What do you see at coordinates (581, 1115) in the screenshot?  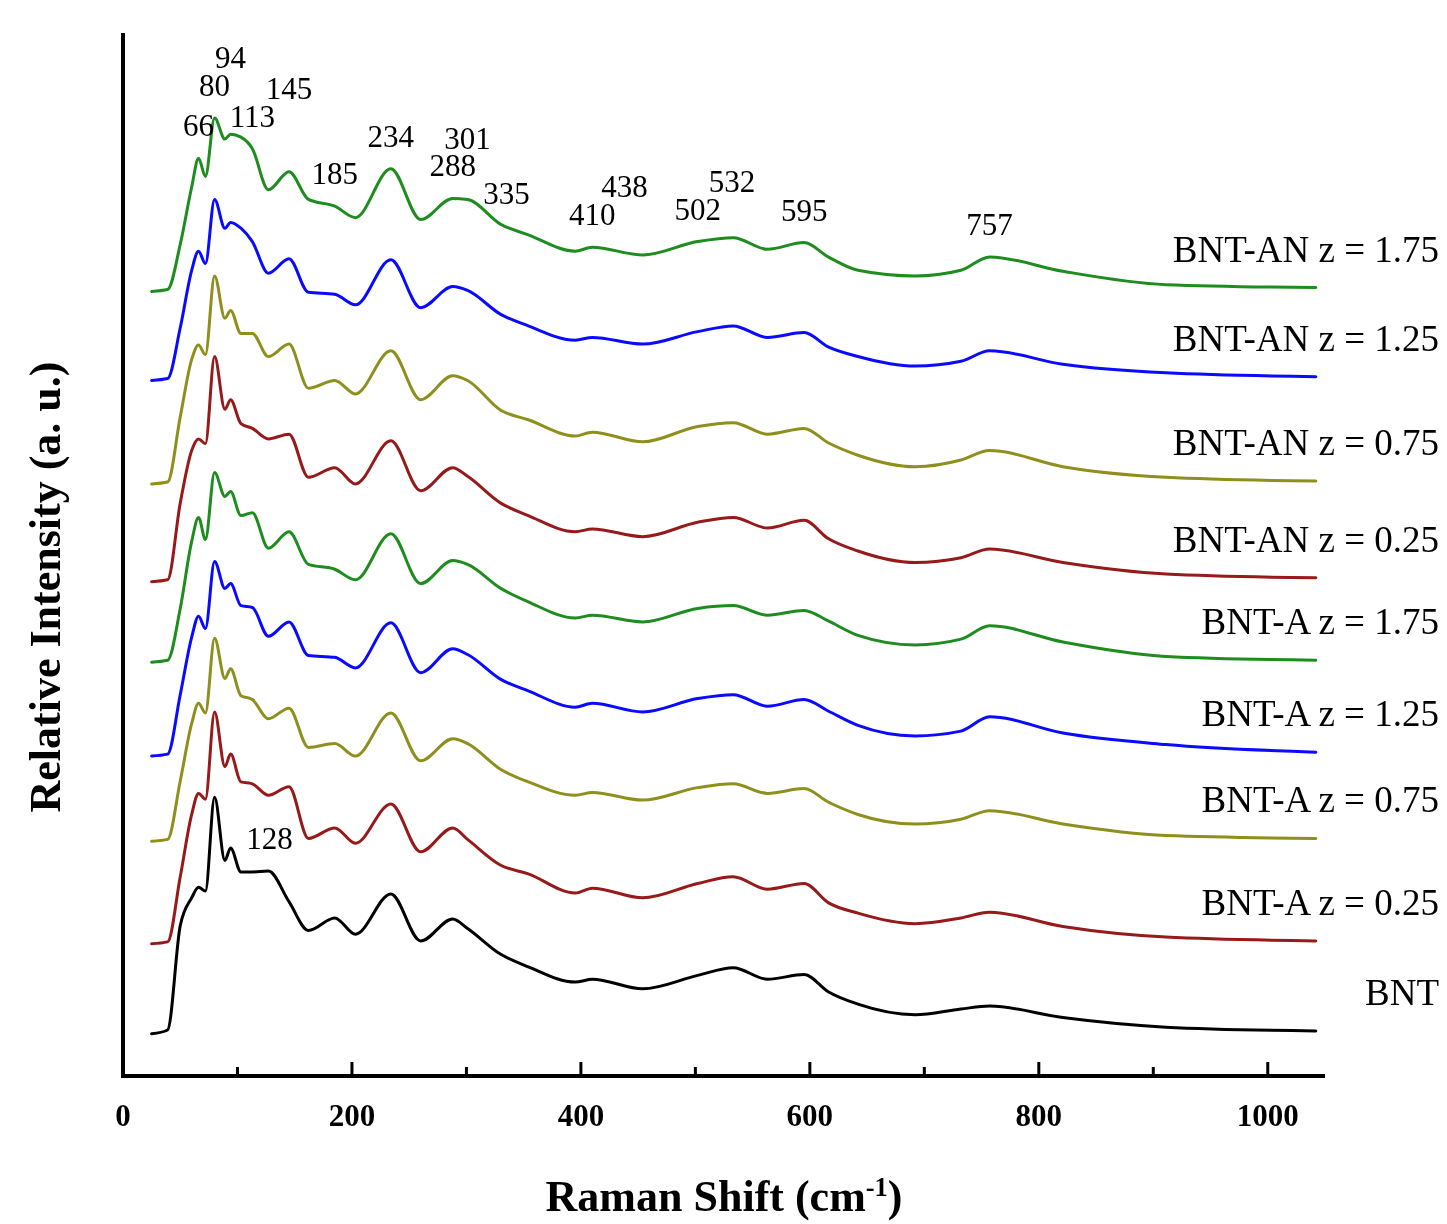 I see `x-tick-label: 400` at bounding box center [581, 1115].